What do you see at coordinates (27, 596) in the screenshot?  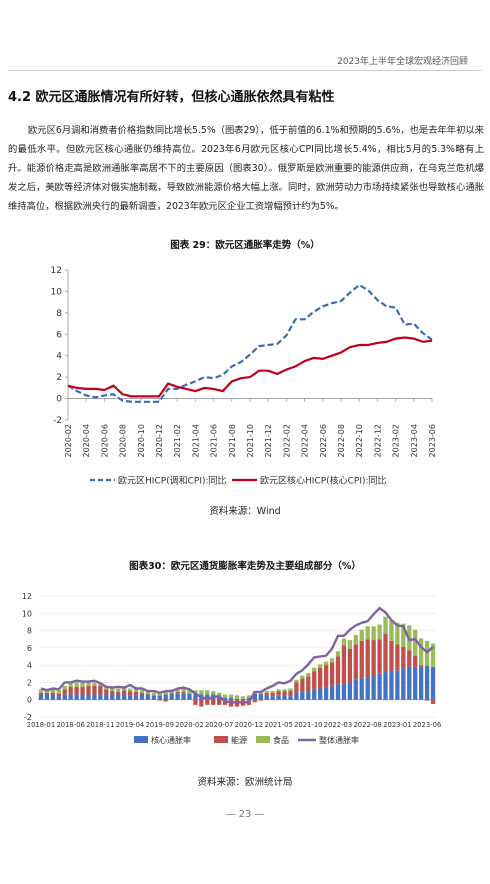 I see `y-tick-label: 12` at bounding box center [27, 596].